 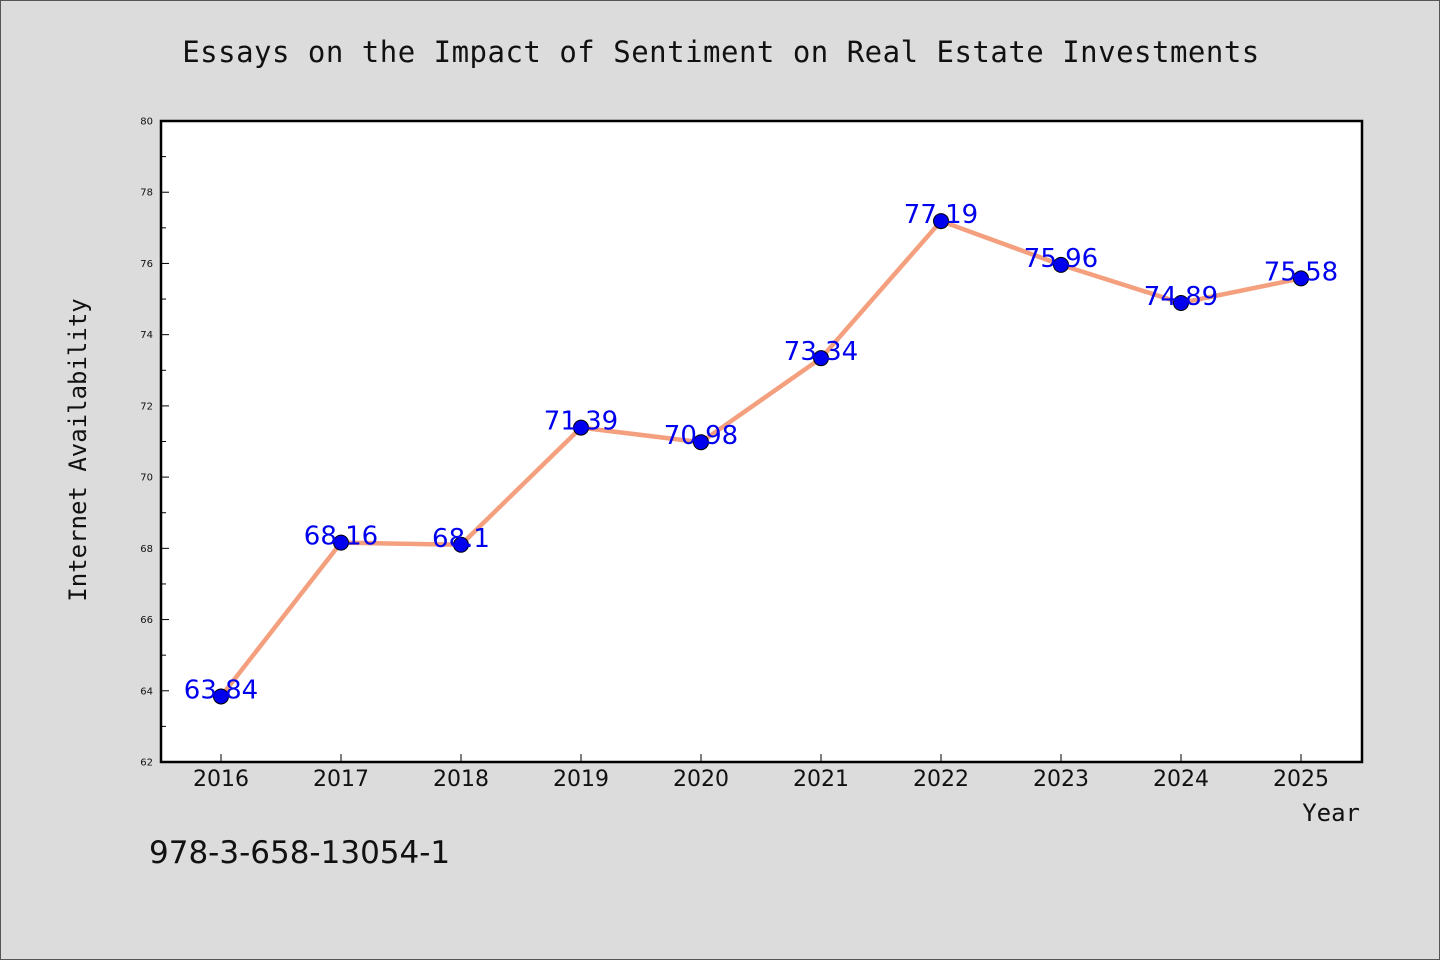 What do you see at coordinates (1331, 813) in the screenshot?
I see `x-axis-label: Year` at bounding box center [1331, 813].